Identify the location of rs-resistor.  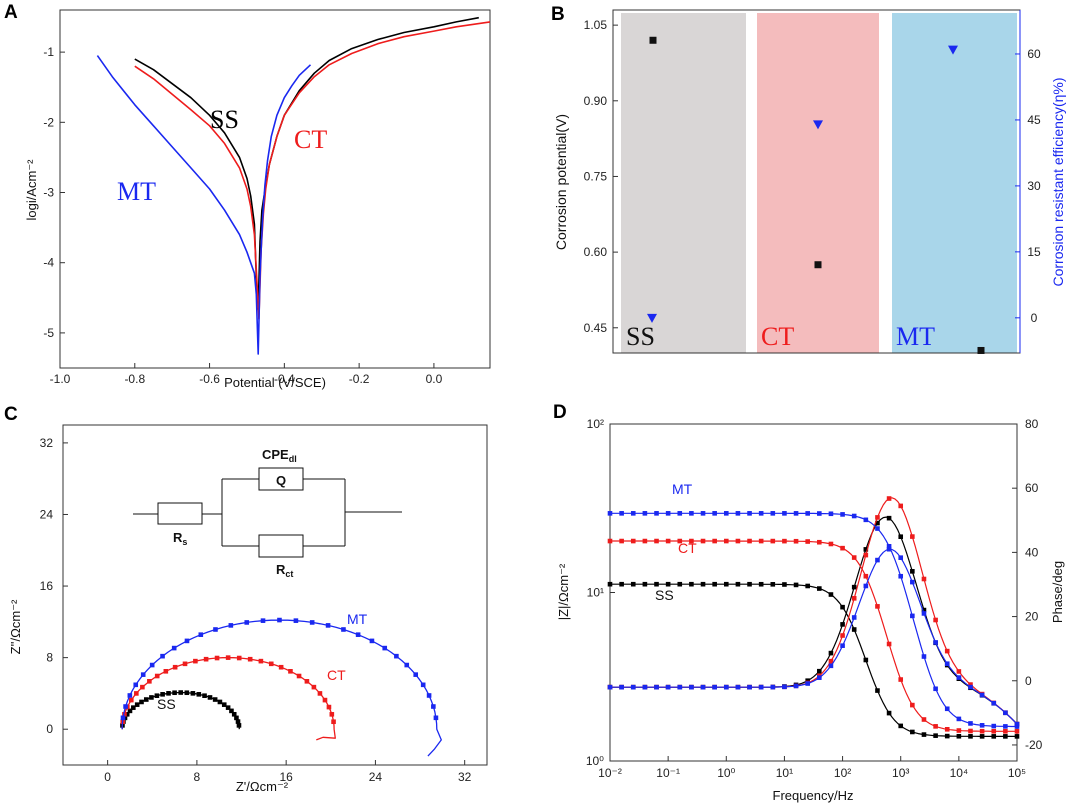
(180, 513).